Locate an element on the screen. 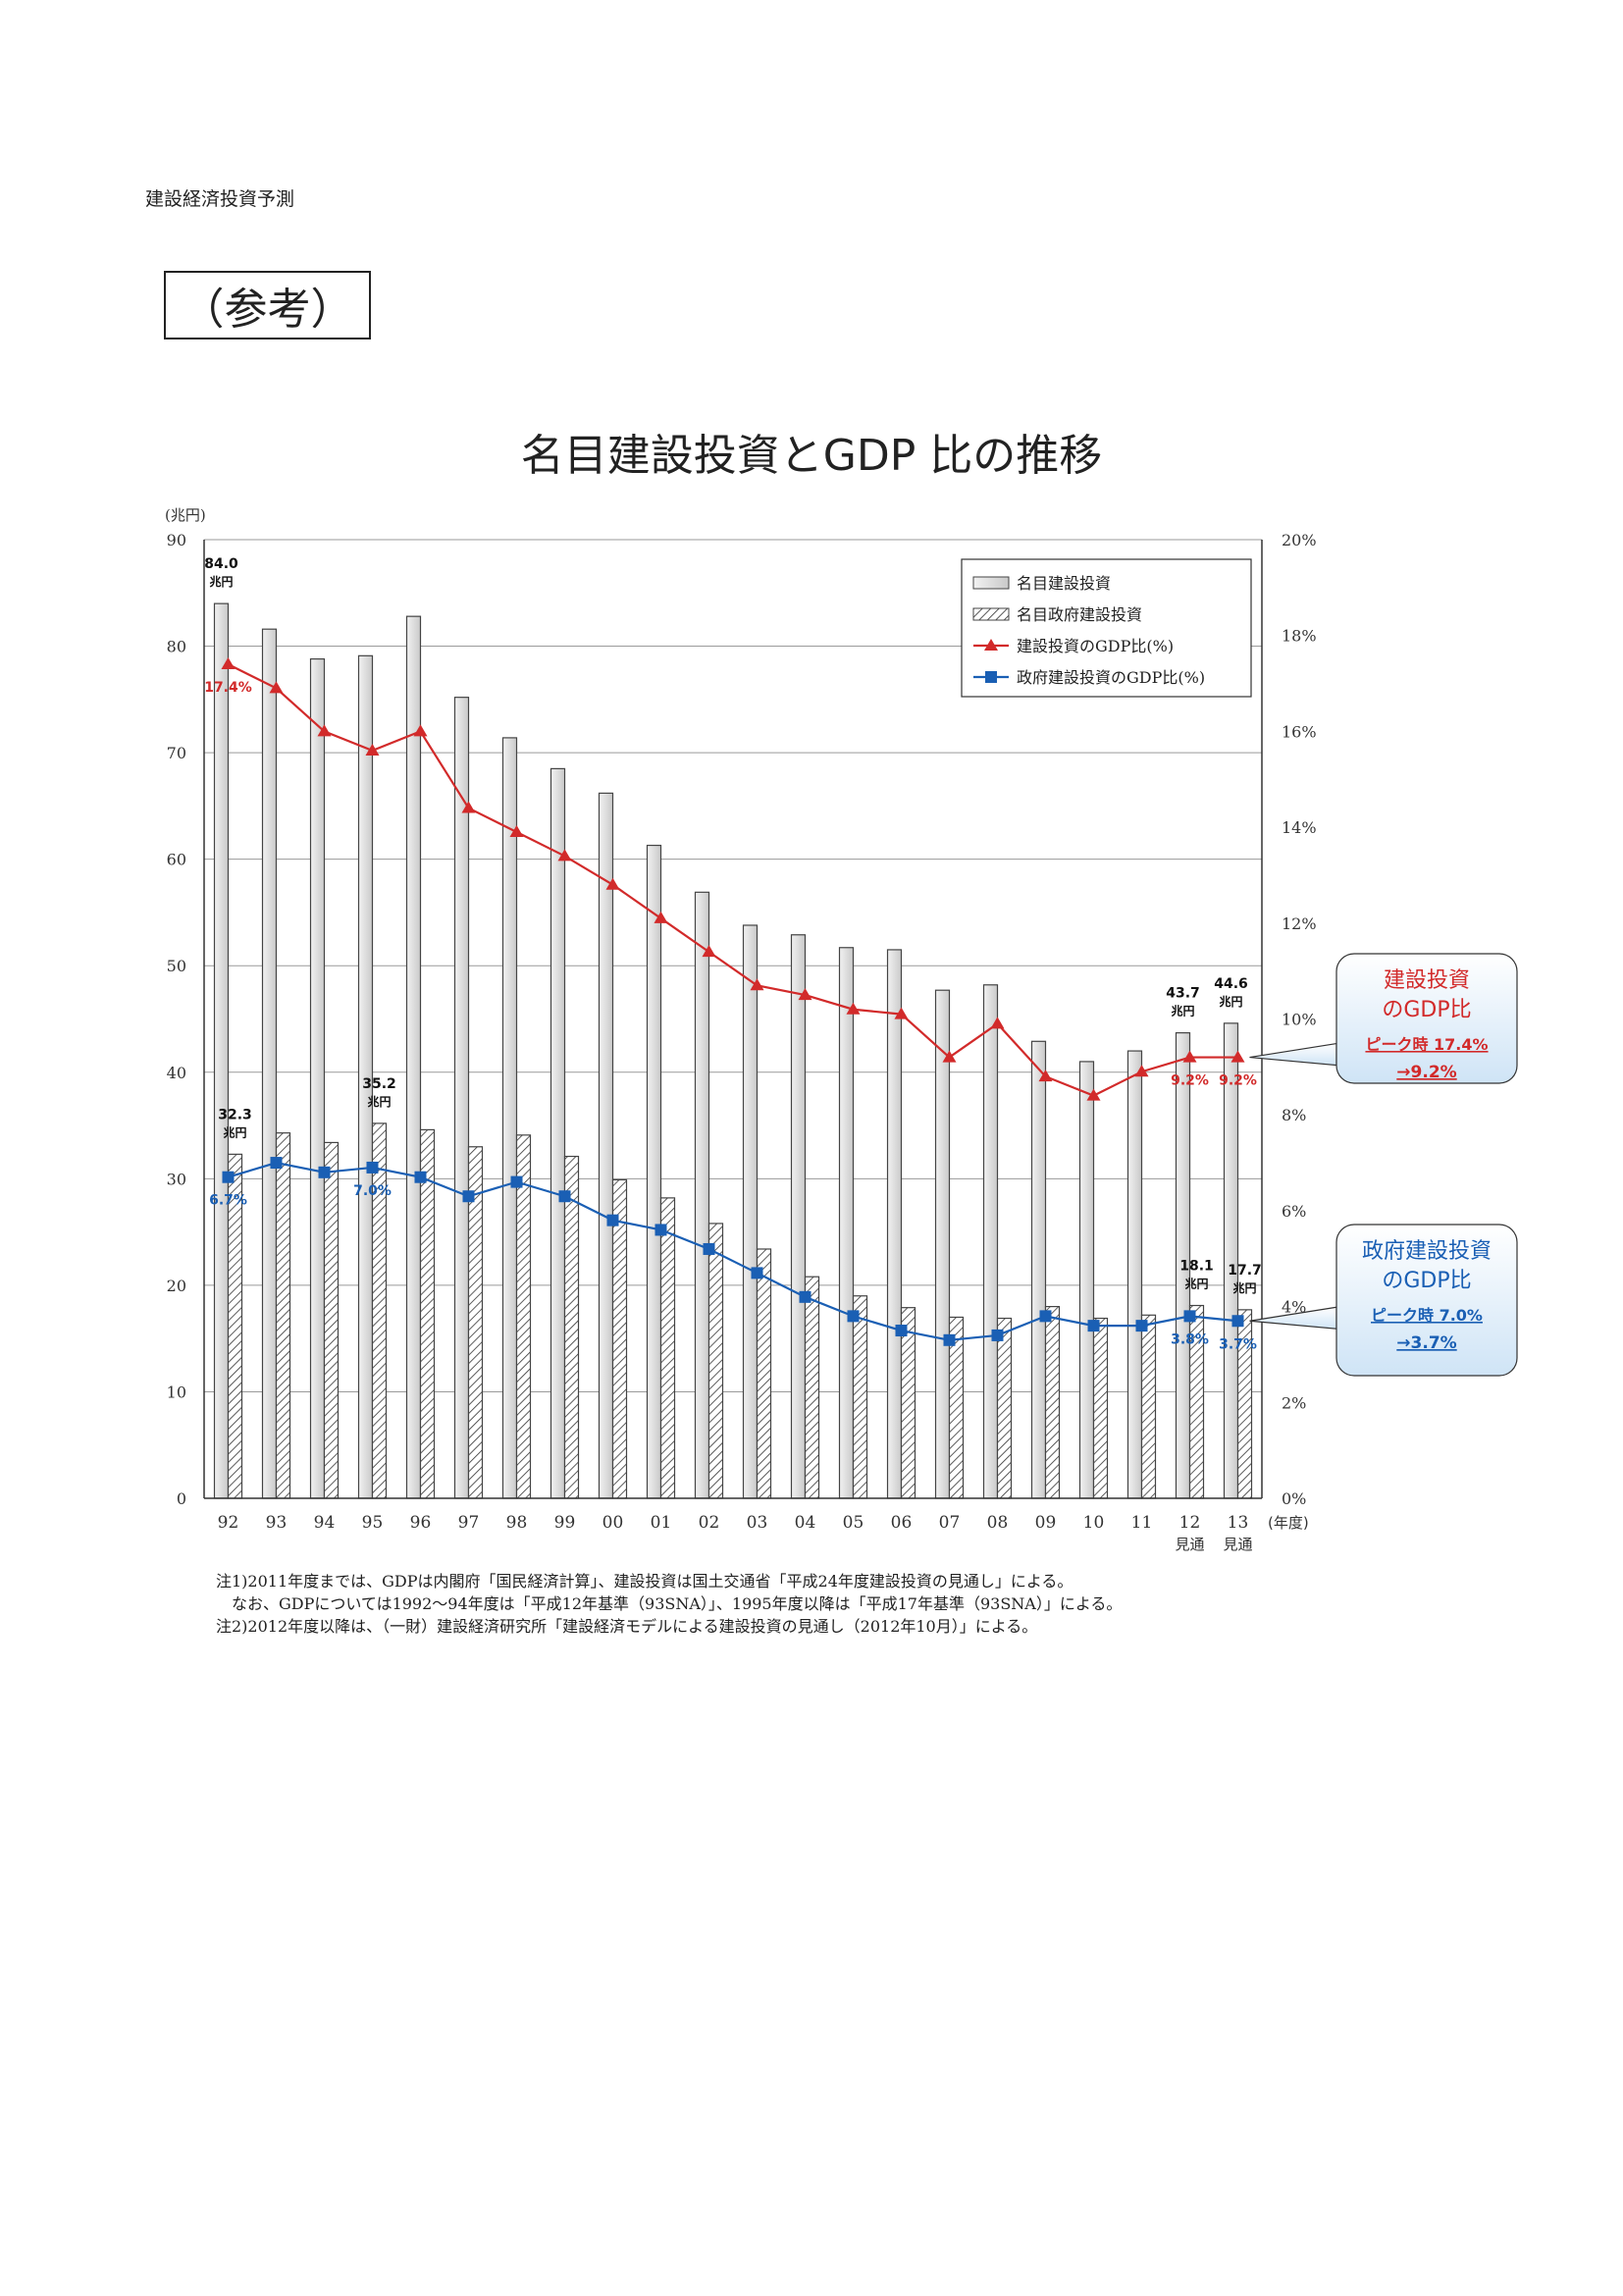 Image resolution: width=1623 pixels, height=2296 pixels. right-tick-label: 14% is located at coordinates (1299, 827).